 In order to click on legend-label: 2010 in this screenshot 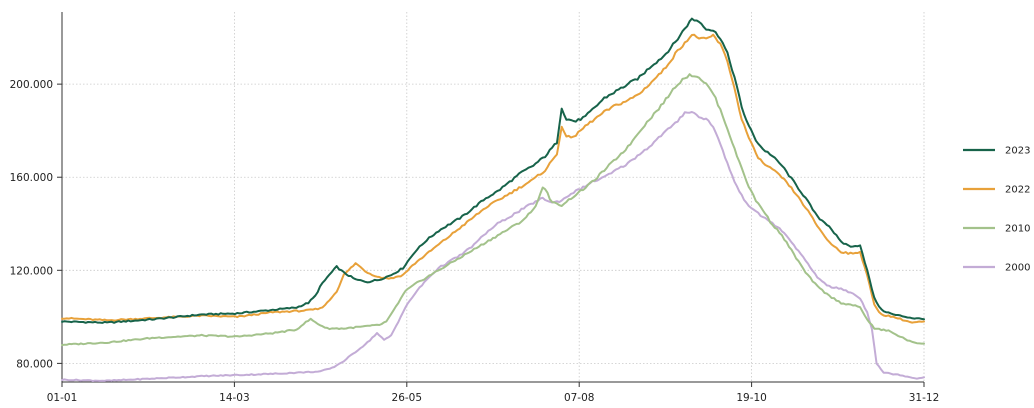, I will do `click(1017, 229)`.